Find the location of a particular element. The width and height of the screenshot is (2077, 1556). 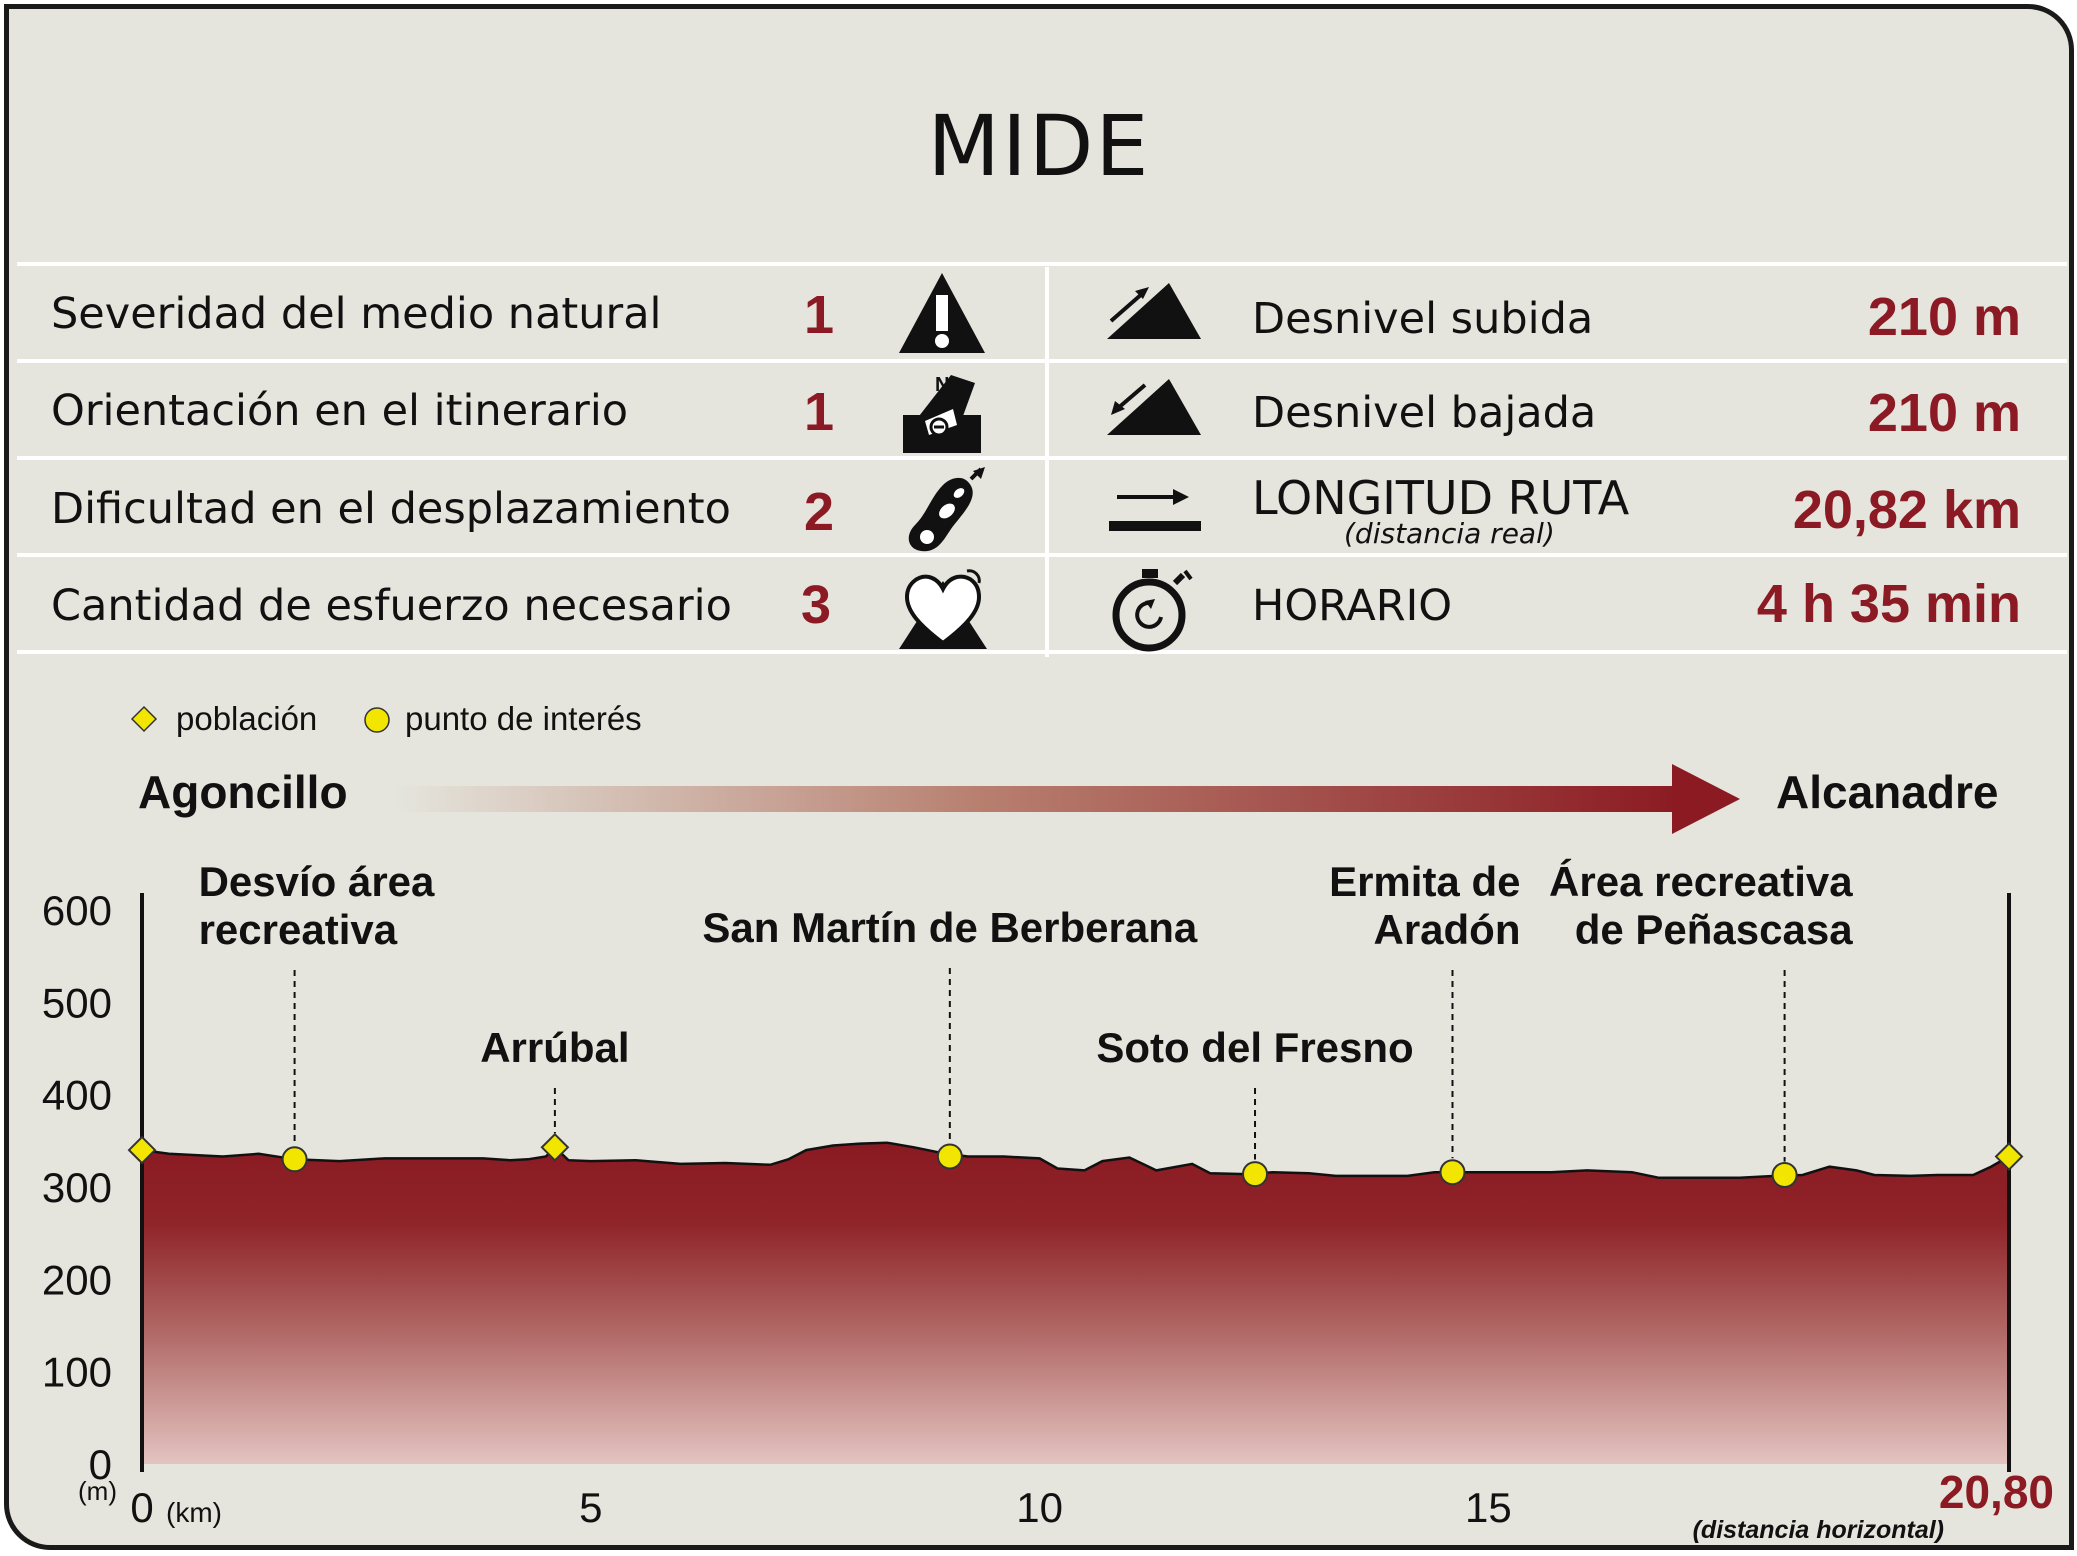

descent-value: 210 m is located at coordinates (1944, 413).